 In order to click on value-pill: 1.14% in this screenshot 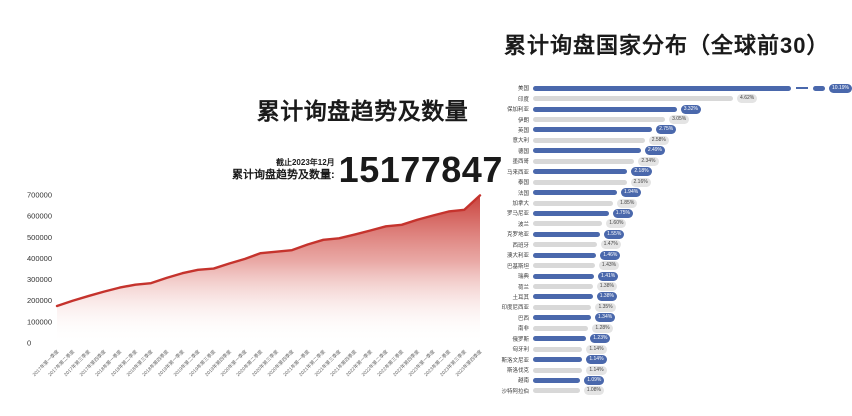, I will do `click(596, 349)`.